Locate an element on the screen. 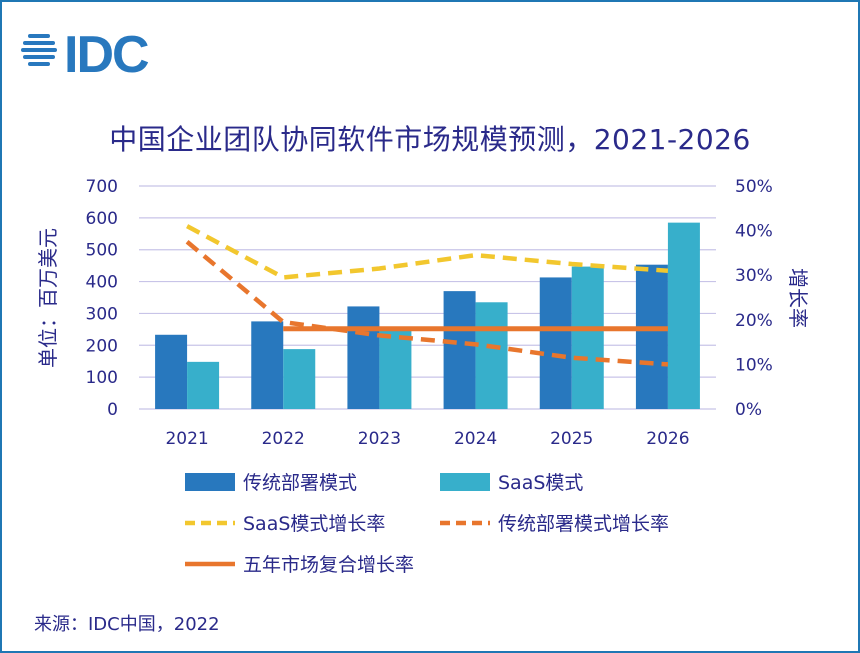 This screenshot has height=653, width=860. legend-label: SaaS模式增长率 is located at coordinates (314, 524).